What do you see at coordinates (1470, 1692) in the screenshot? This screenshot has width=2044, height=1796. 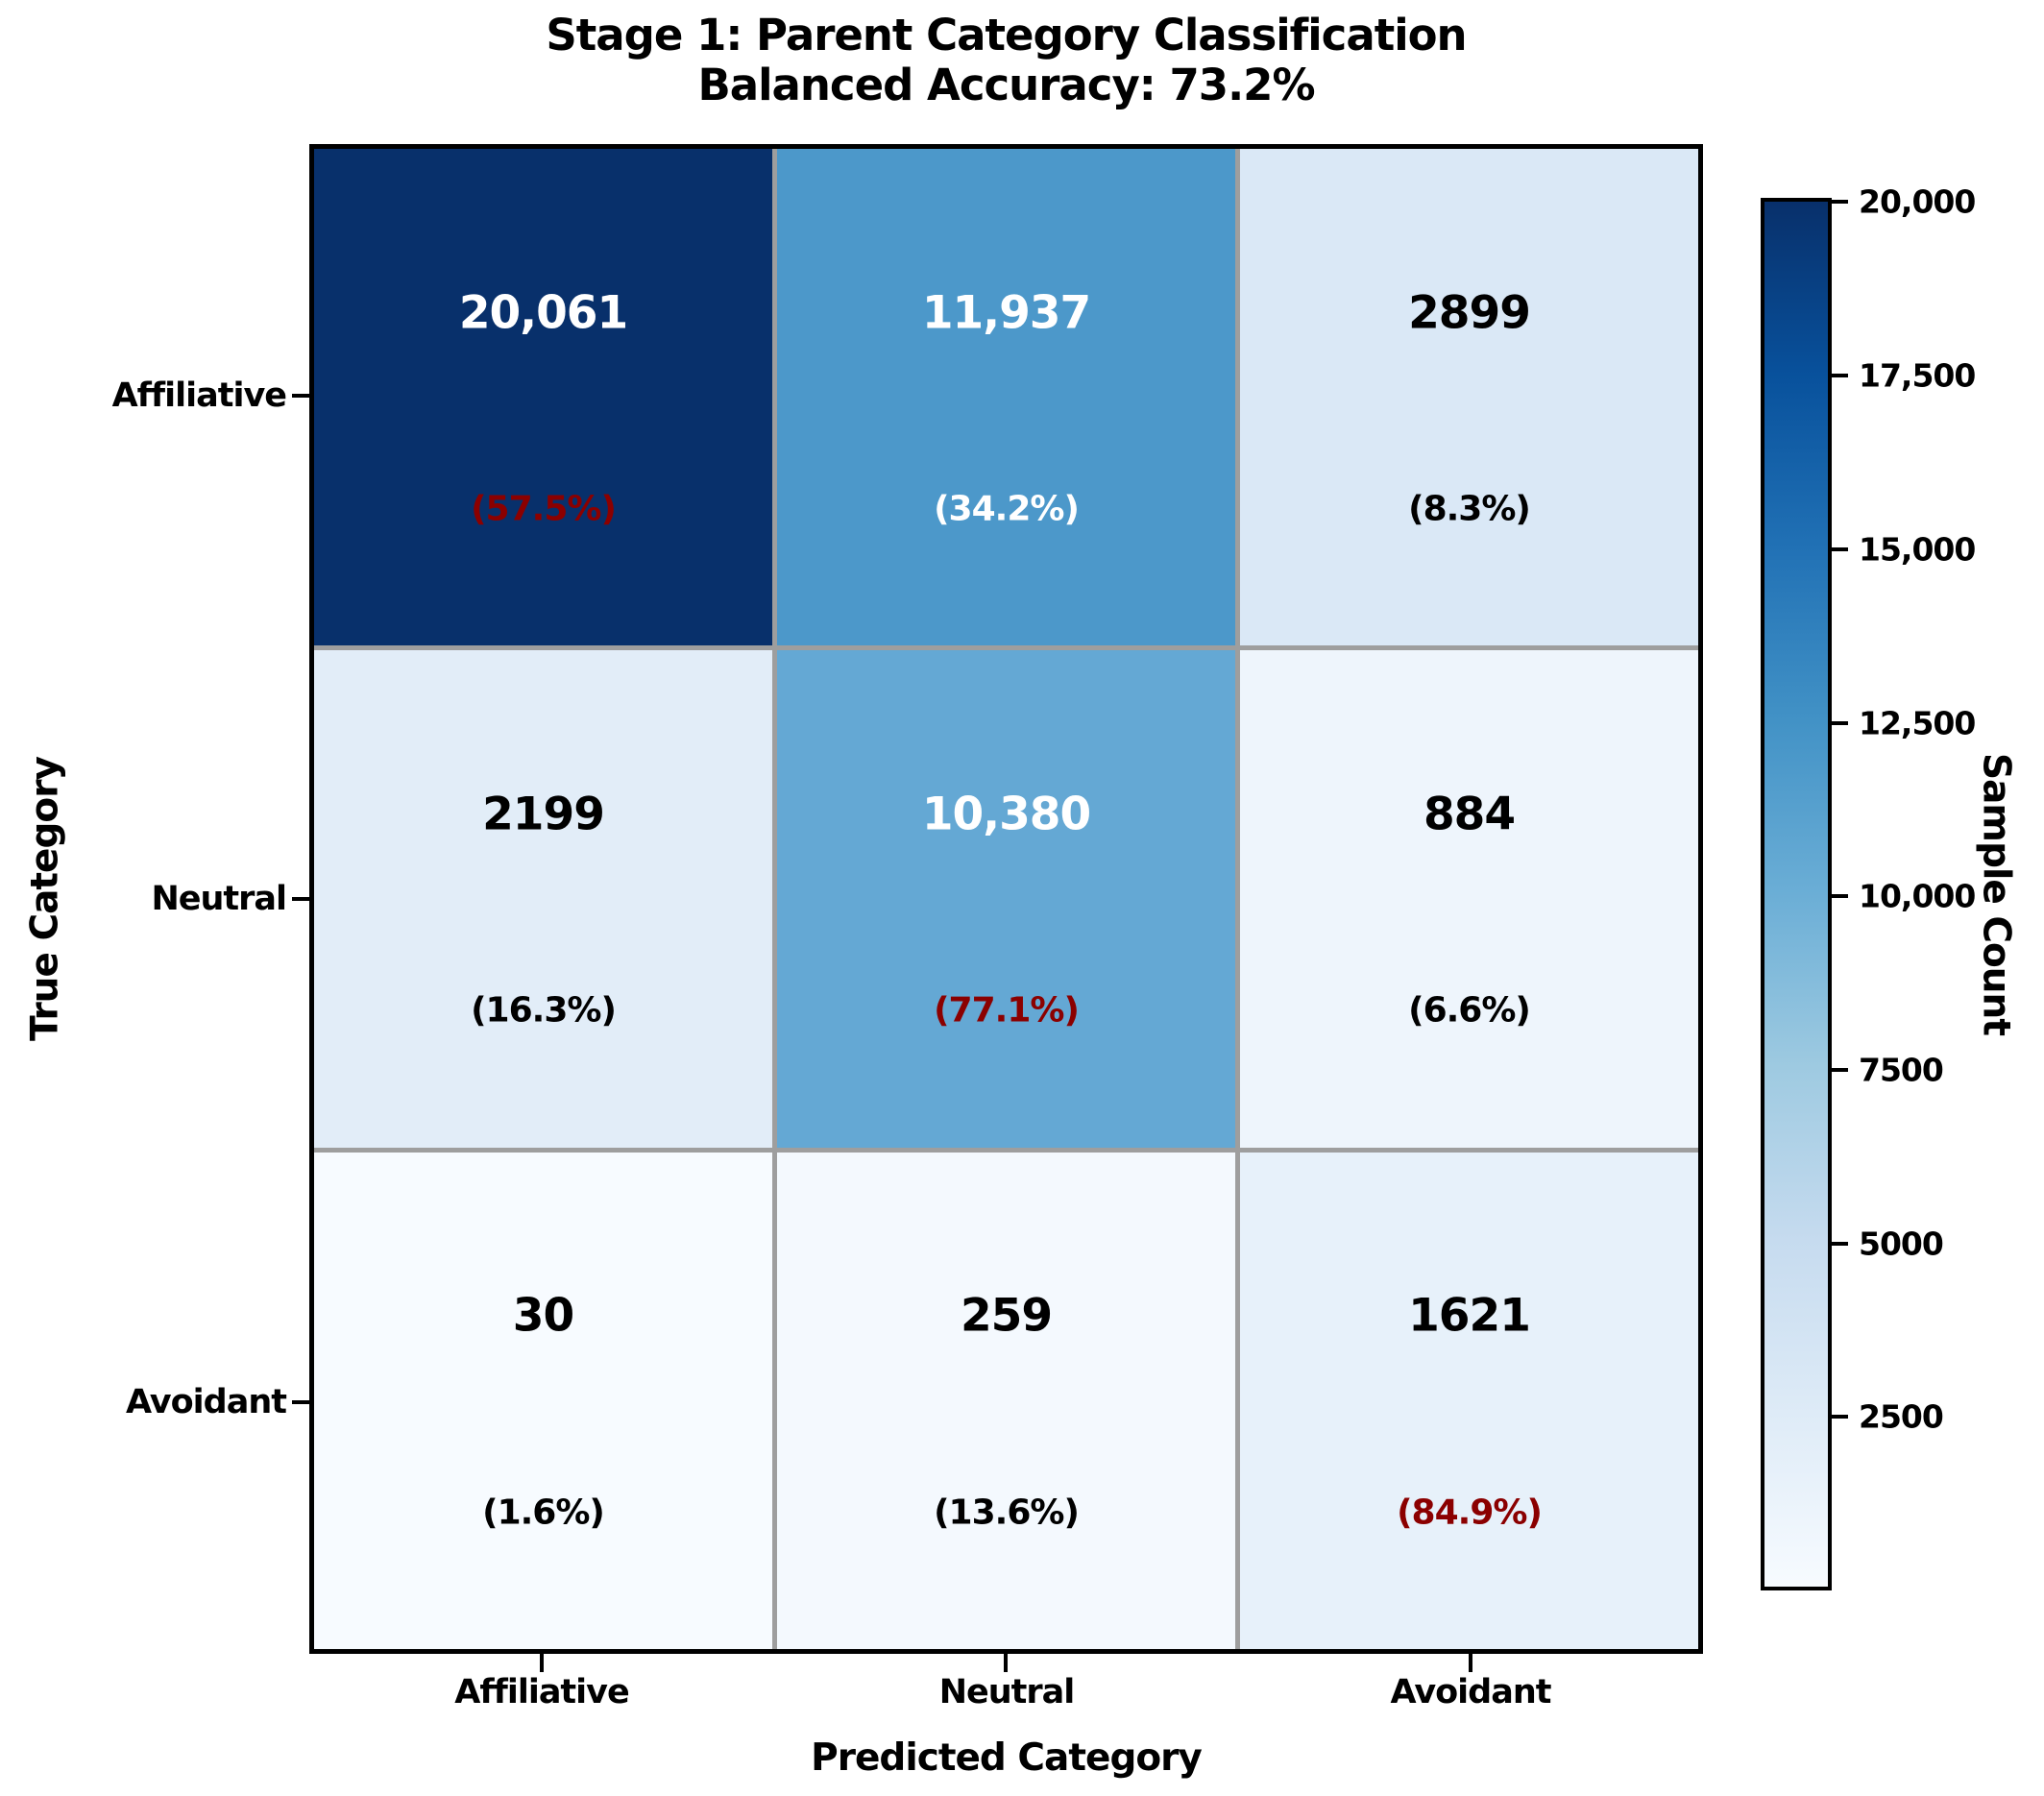 I see `x-tick-label: Avoidant` at bounding box center [1470, 1692].